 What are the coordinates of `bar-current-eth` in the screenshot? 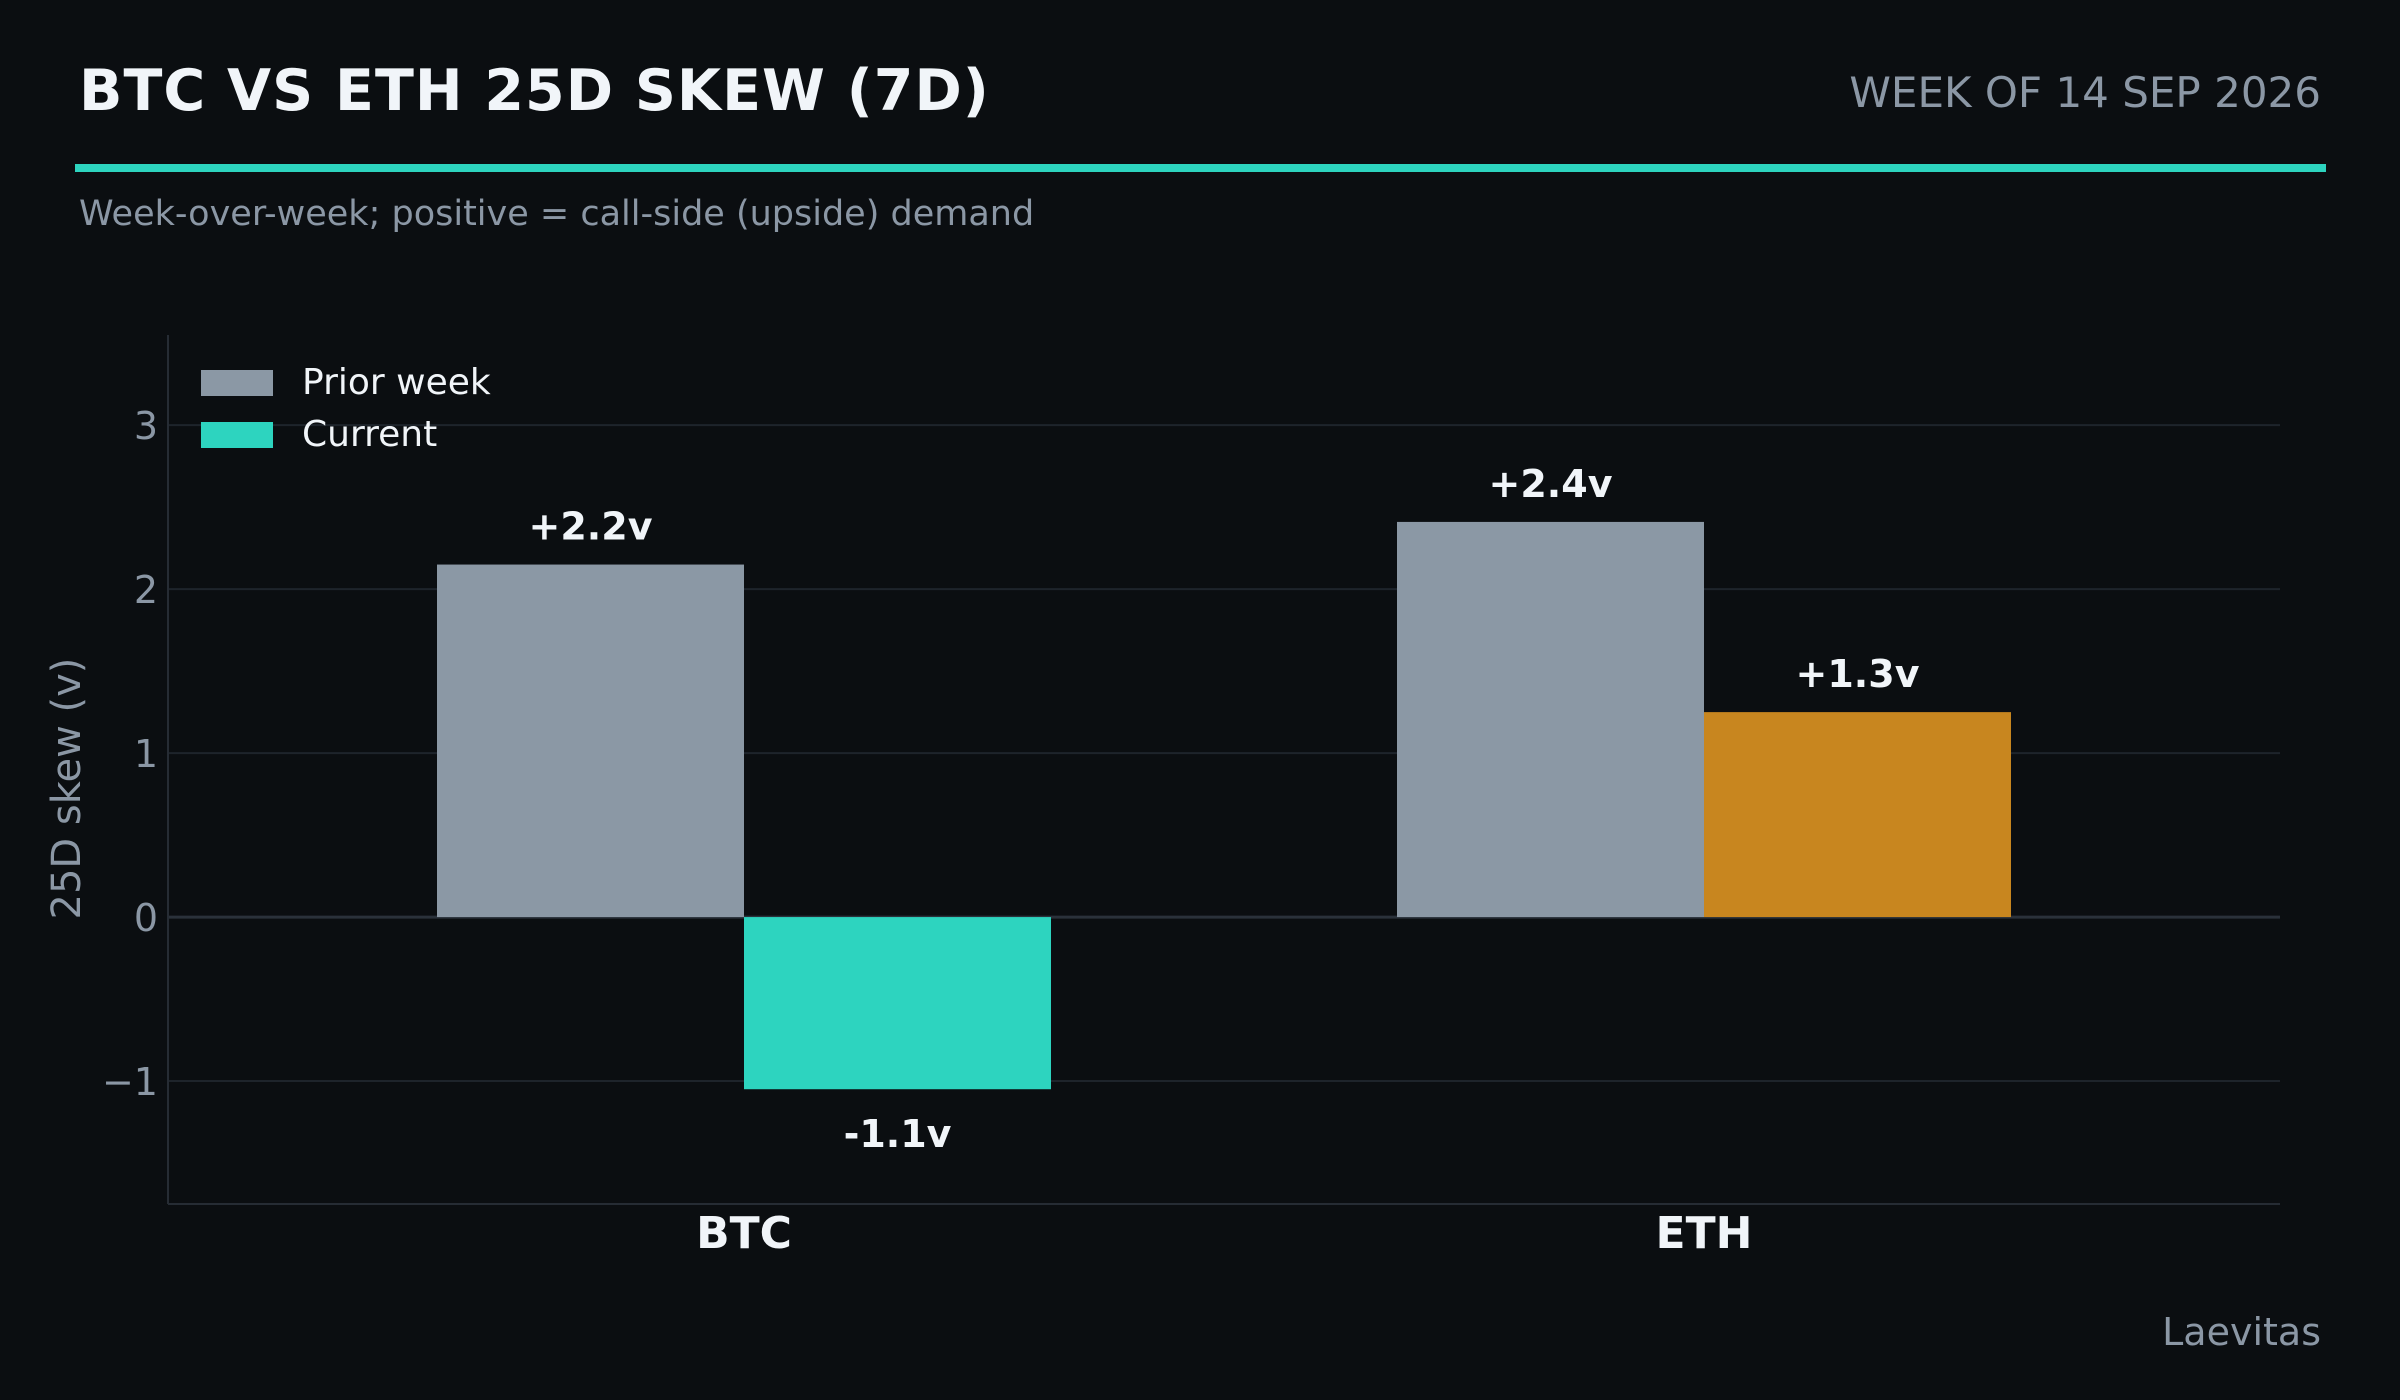 It's located at (1857, 815).